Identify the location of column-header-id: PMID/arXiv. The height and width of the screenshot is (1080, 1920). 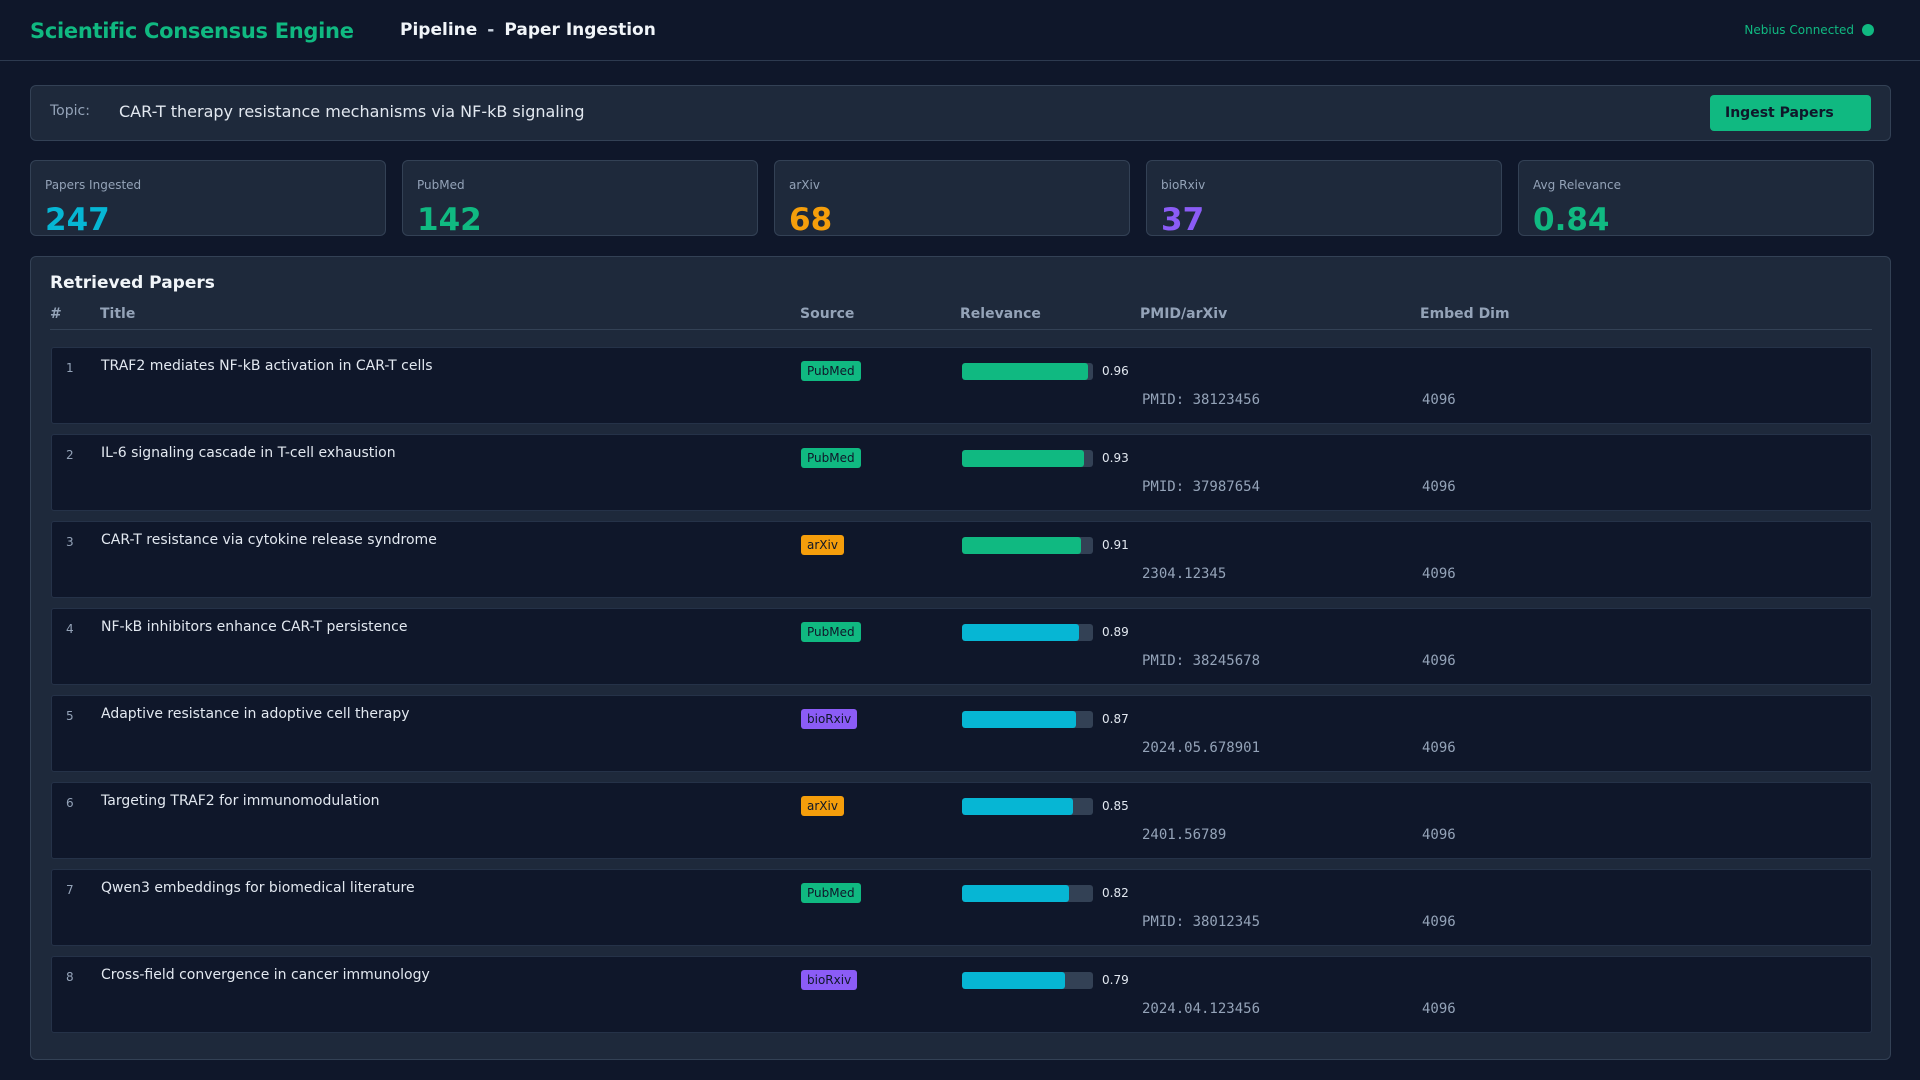
(1184, 314).